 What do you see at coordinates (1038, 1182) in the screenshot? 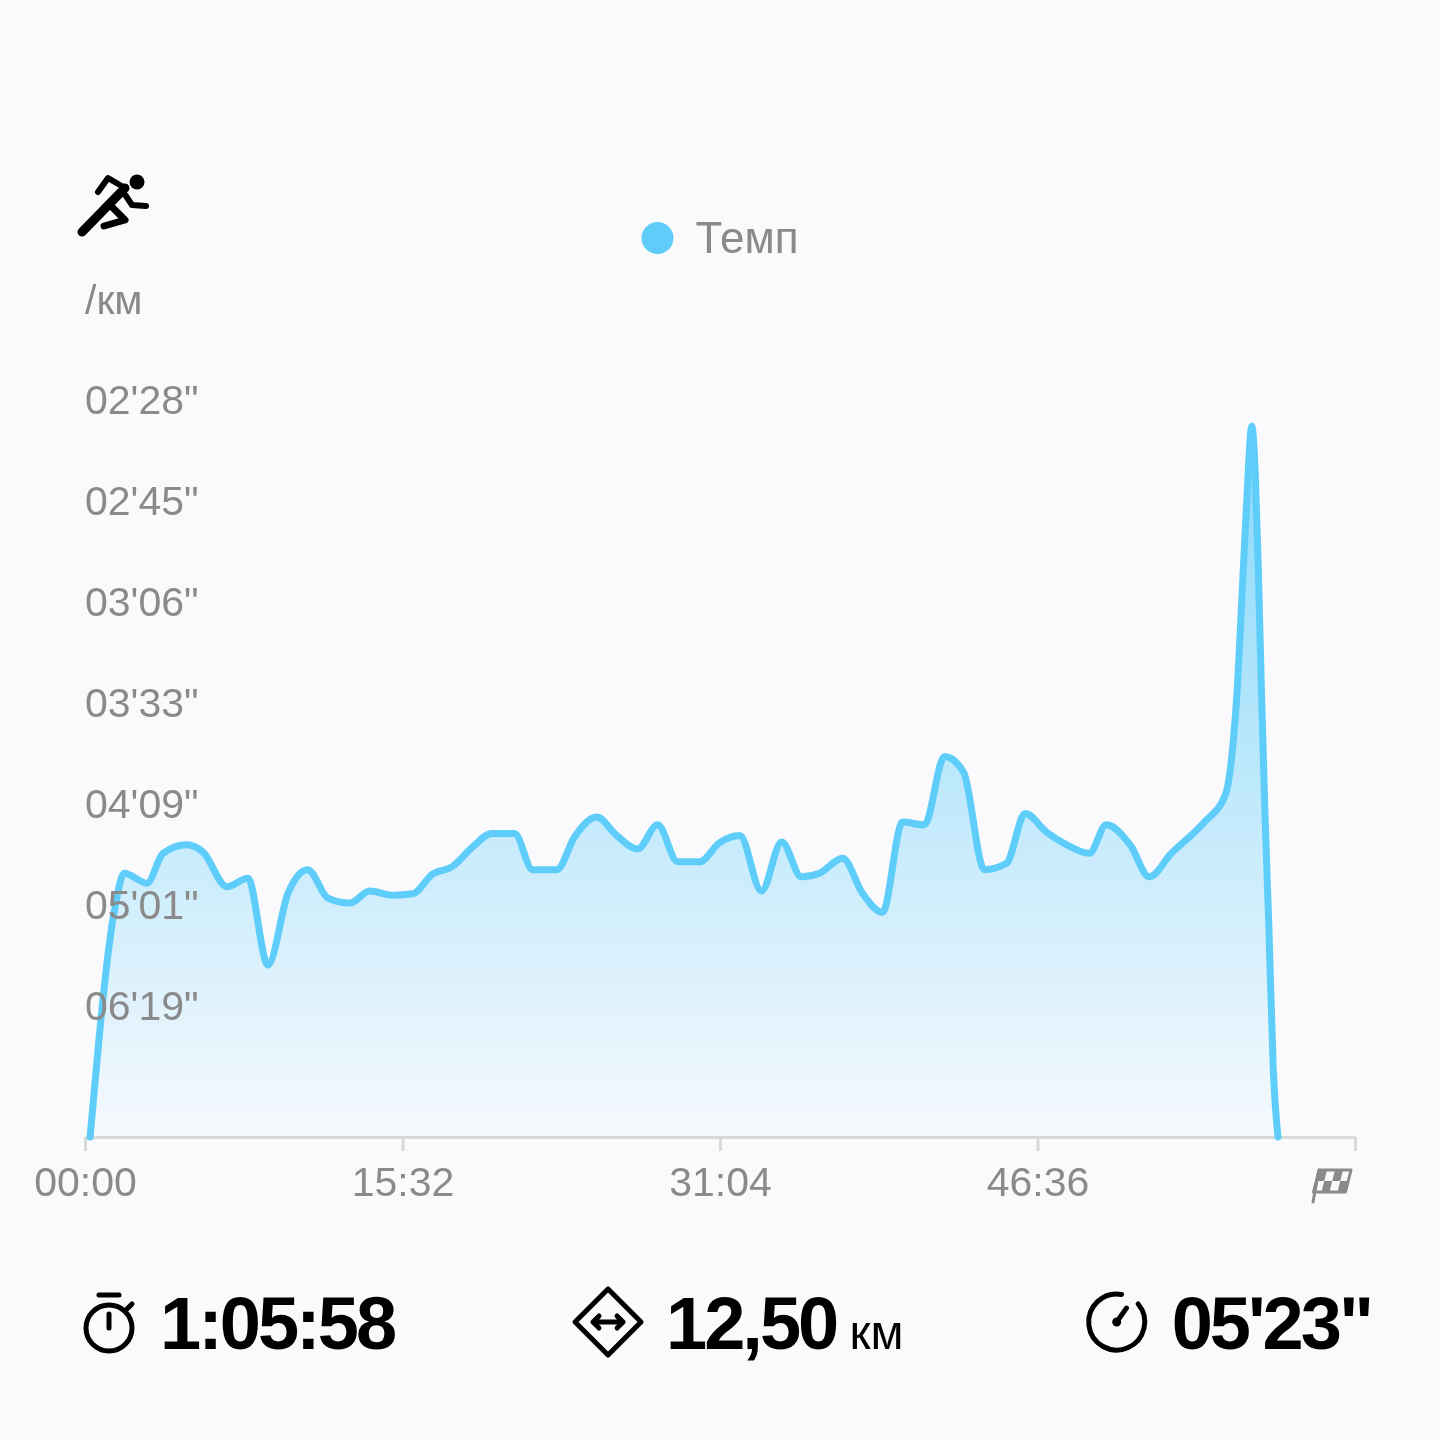
I see `x-tick-label: 46:36` at bounding box center [1038, 1182].